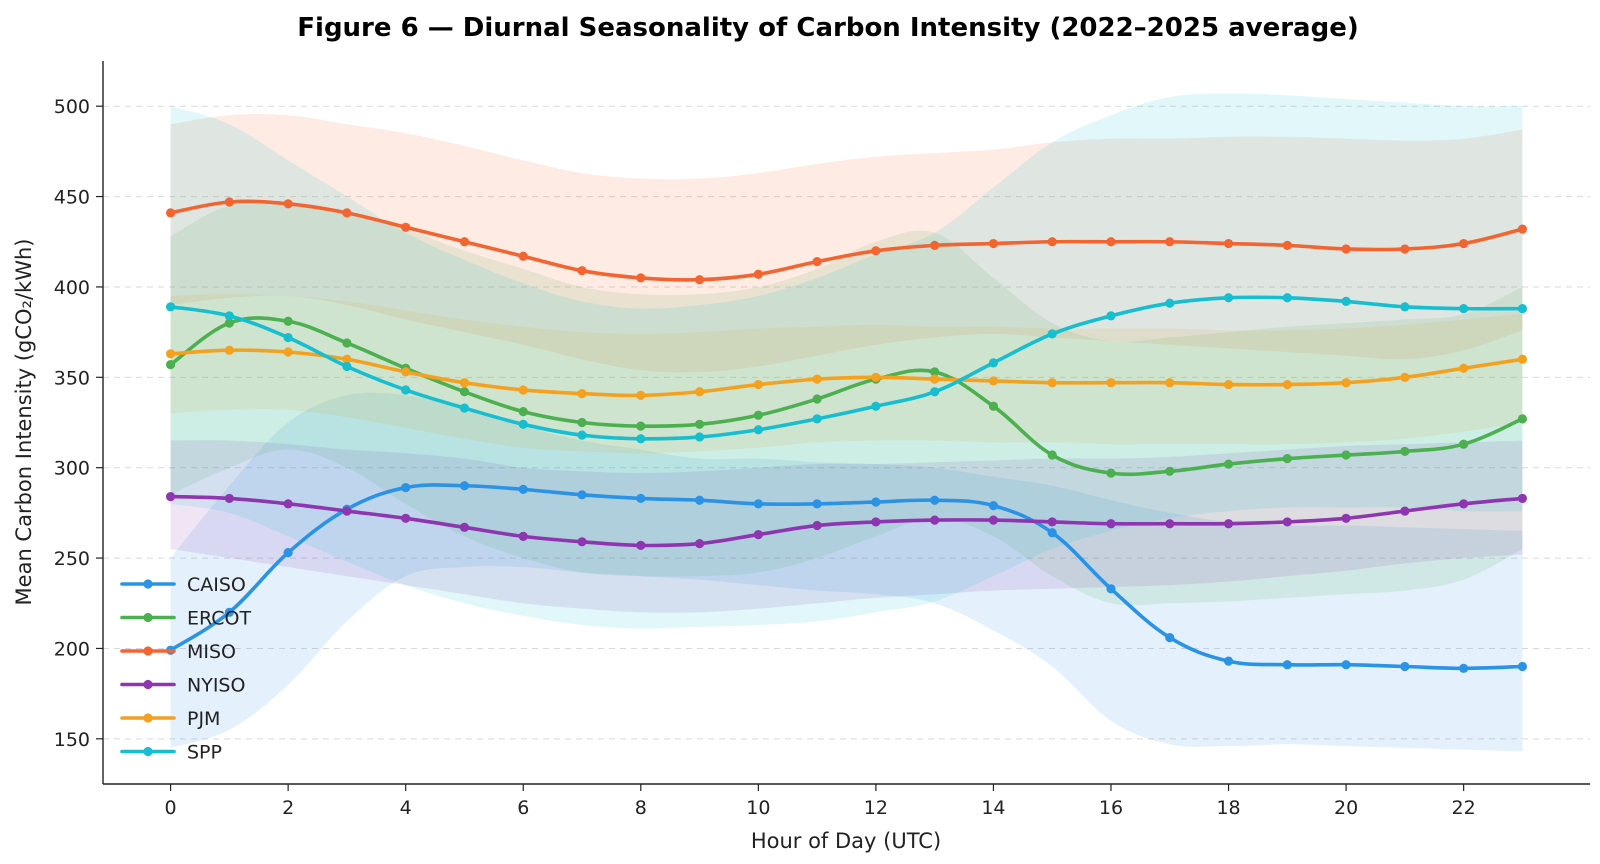  Describe the element at coordinates (203, 719) in the screenshot. I see `legend-label-pjm: PJM` at that location.